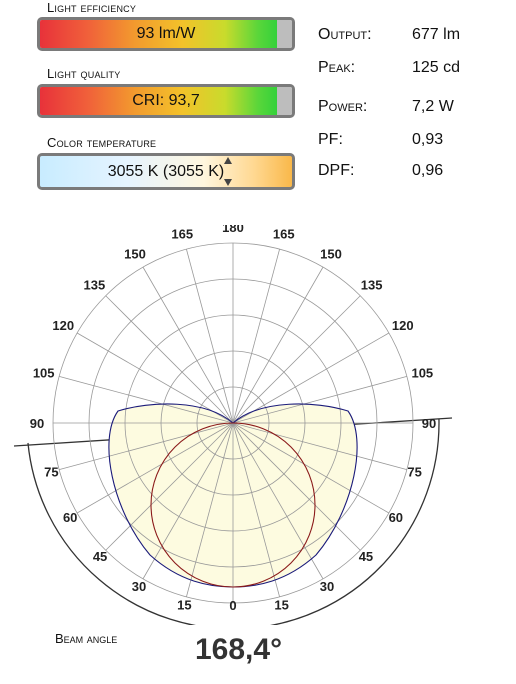  I want to click on light-quality-fill, so click(158, 101).